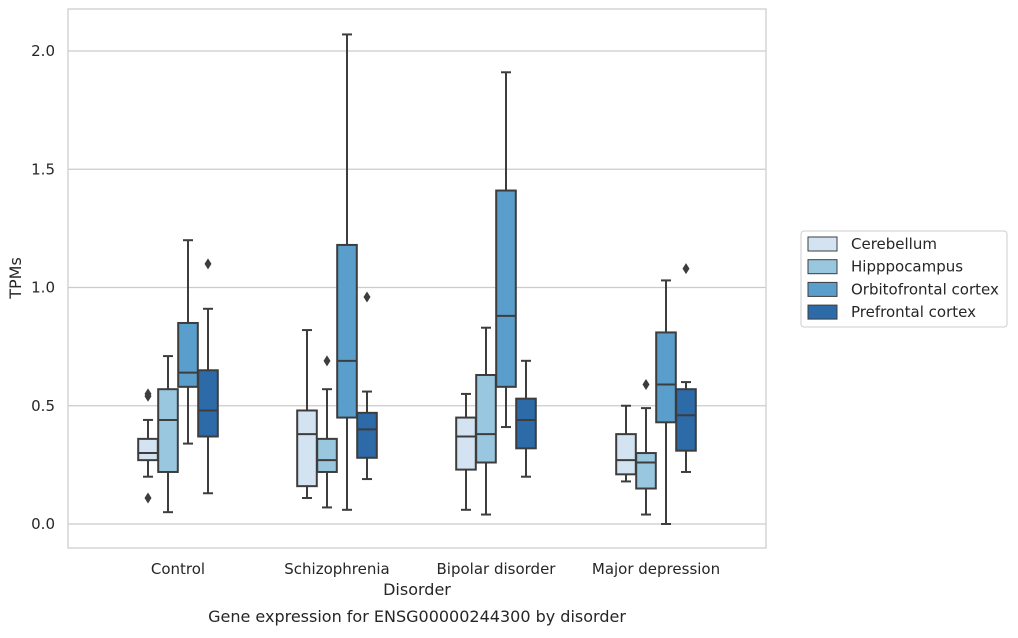  I want to click on y-tick-label: 1.0, so click(43, 288).